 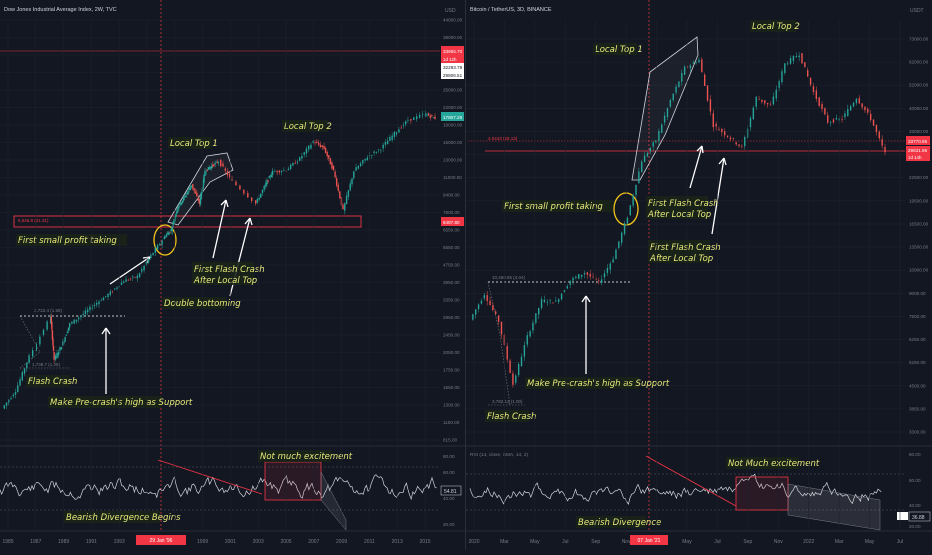 What do you see at coordinates (71, 240) in the screenshot?
I see `left-annotation-first-profit: First small profit taking` at bounding box center [71, 240].